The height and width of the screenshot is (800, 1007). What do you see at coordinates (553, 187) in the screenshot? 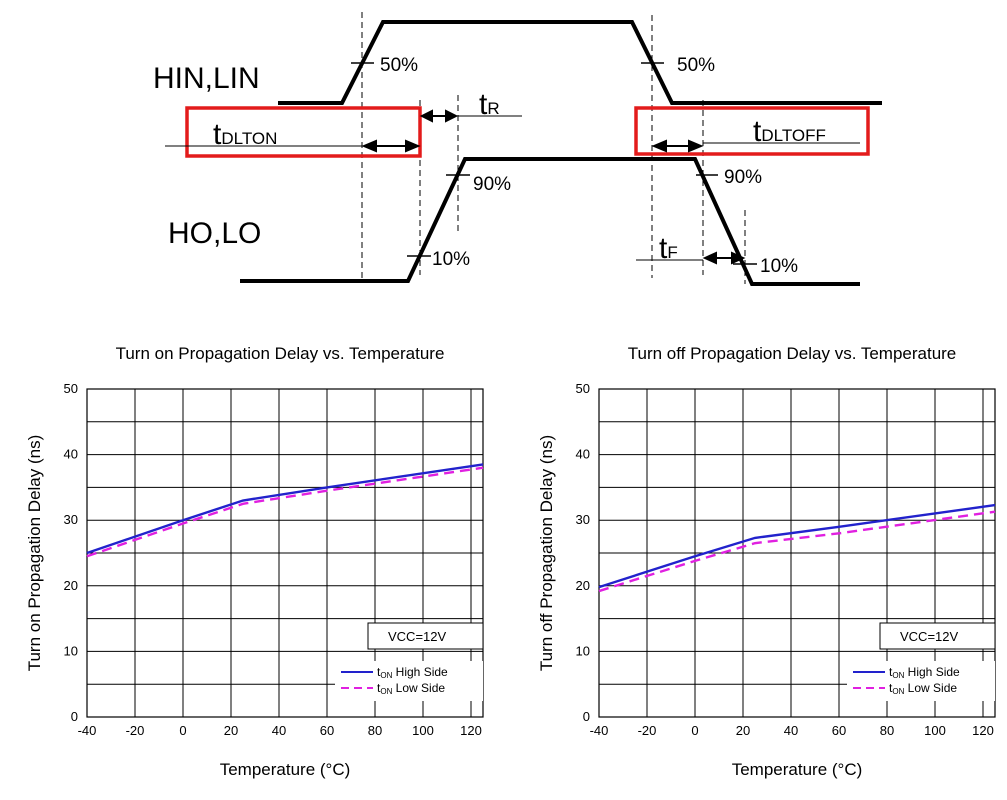
I see `timing-arrows` at bounding box center [553, 187].